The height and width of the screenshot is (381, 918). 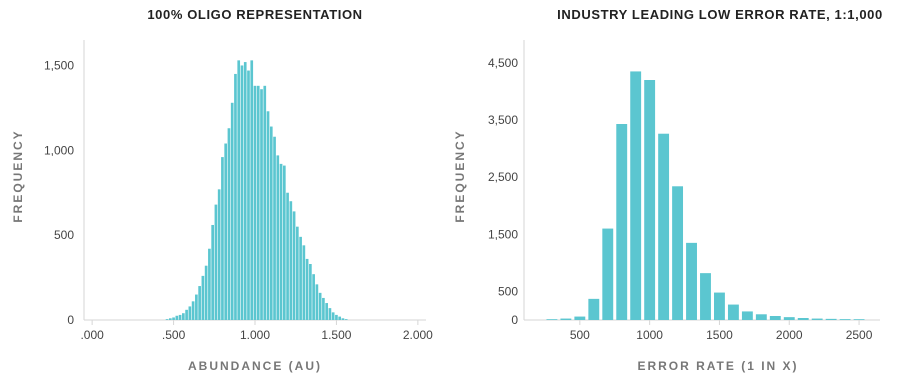 What do you see at coordinates (418, 335) in the screenshot?
I see `x-tick-label: 2.000` at bounding box center [418, 335].